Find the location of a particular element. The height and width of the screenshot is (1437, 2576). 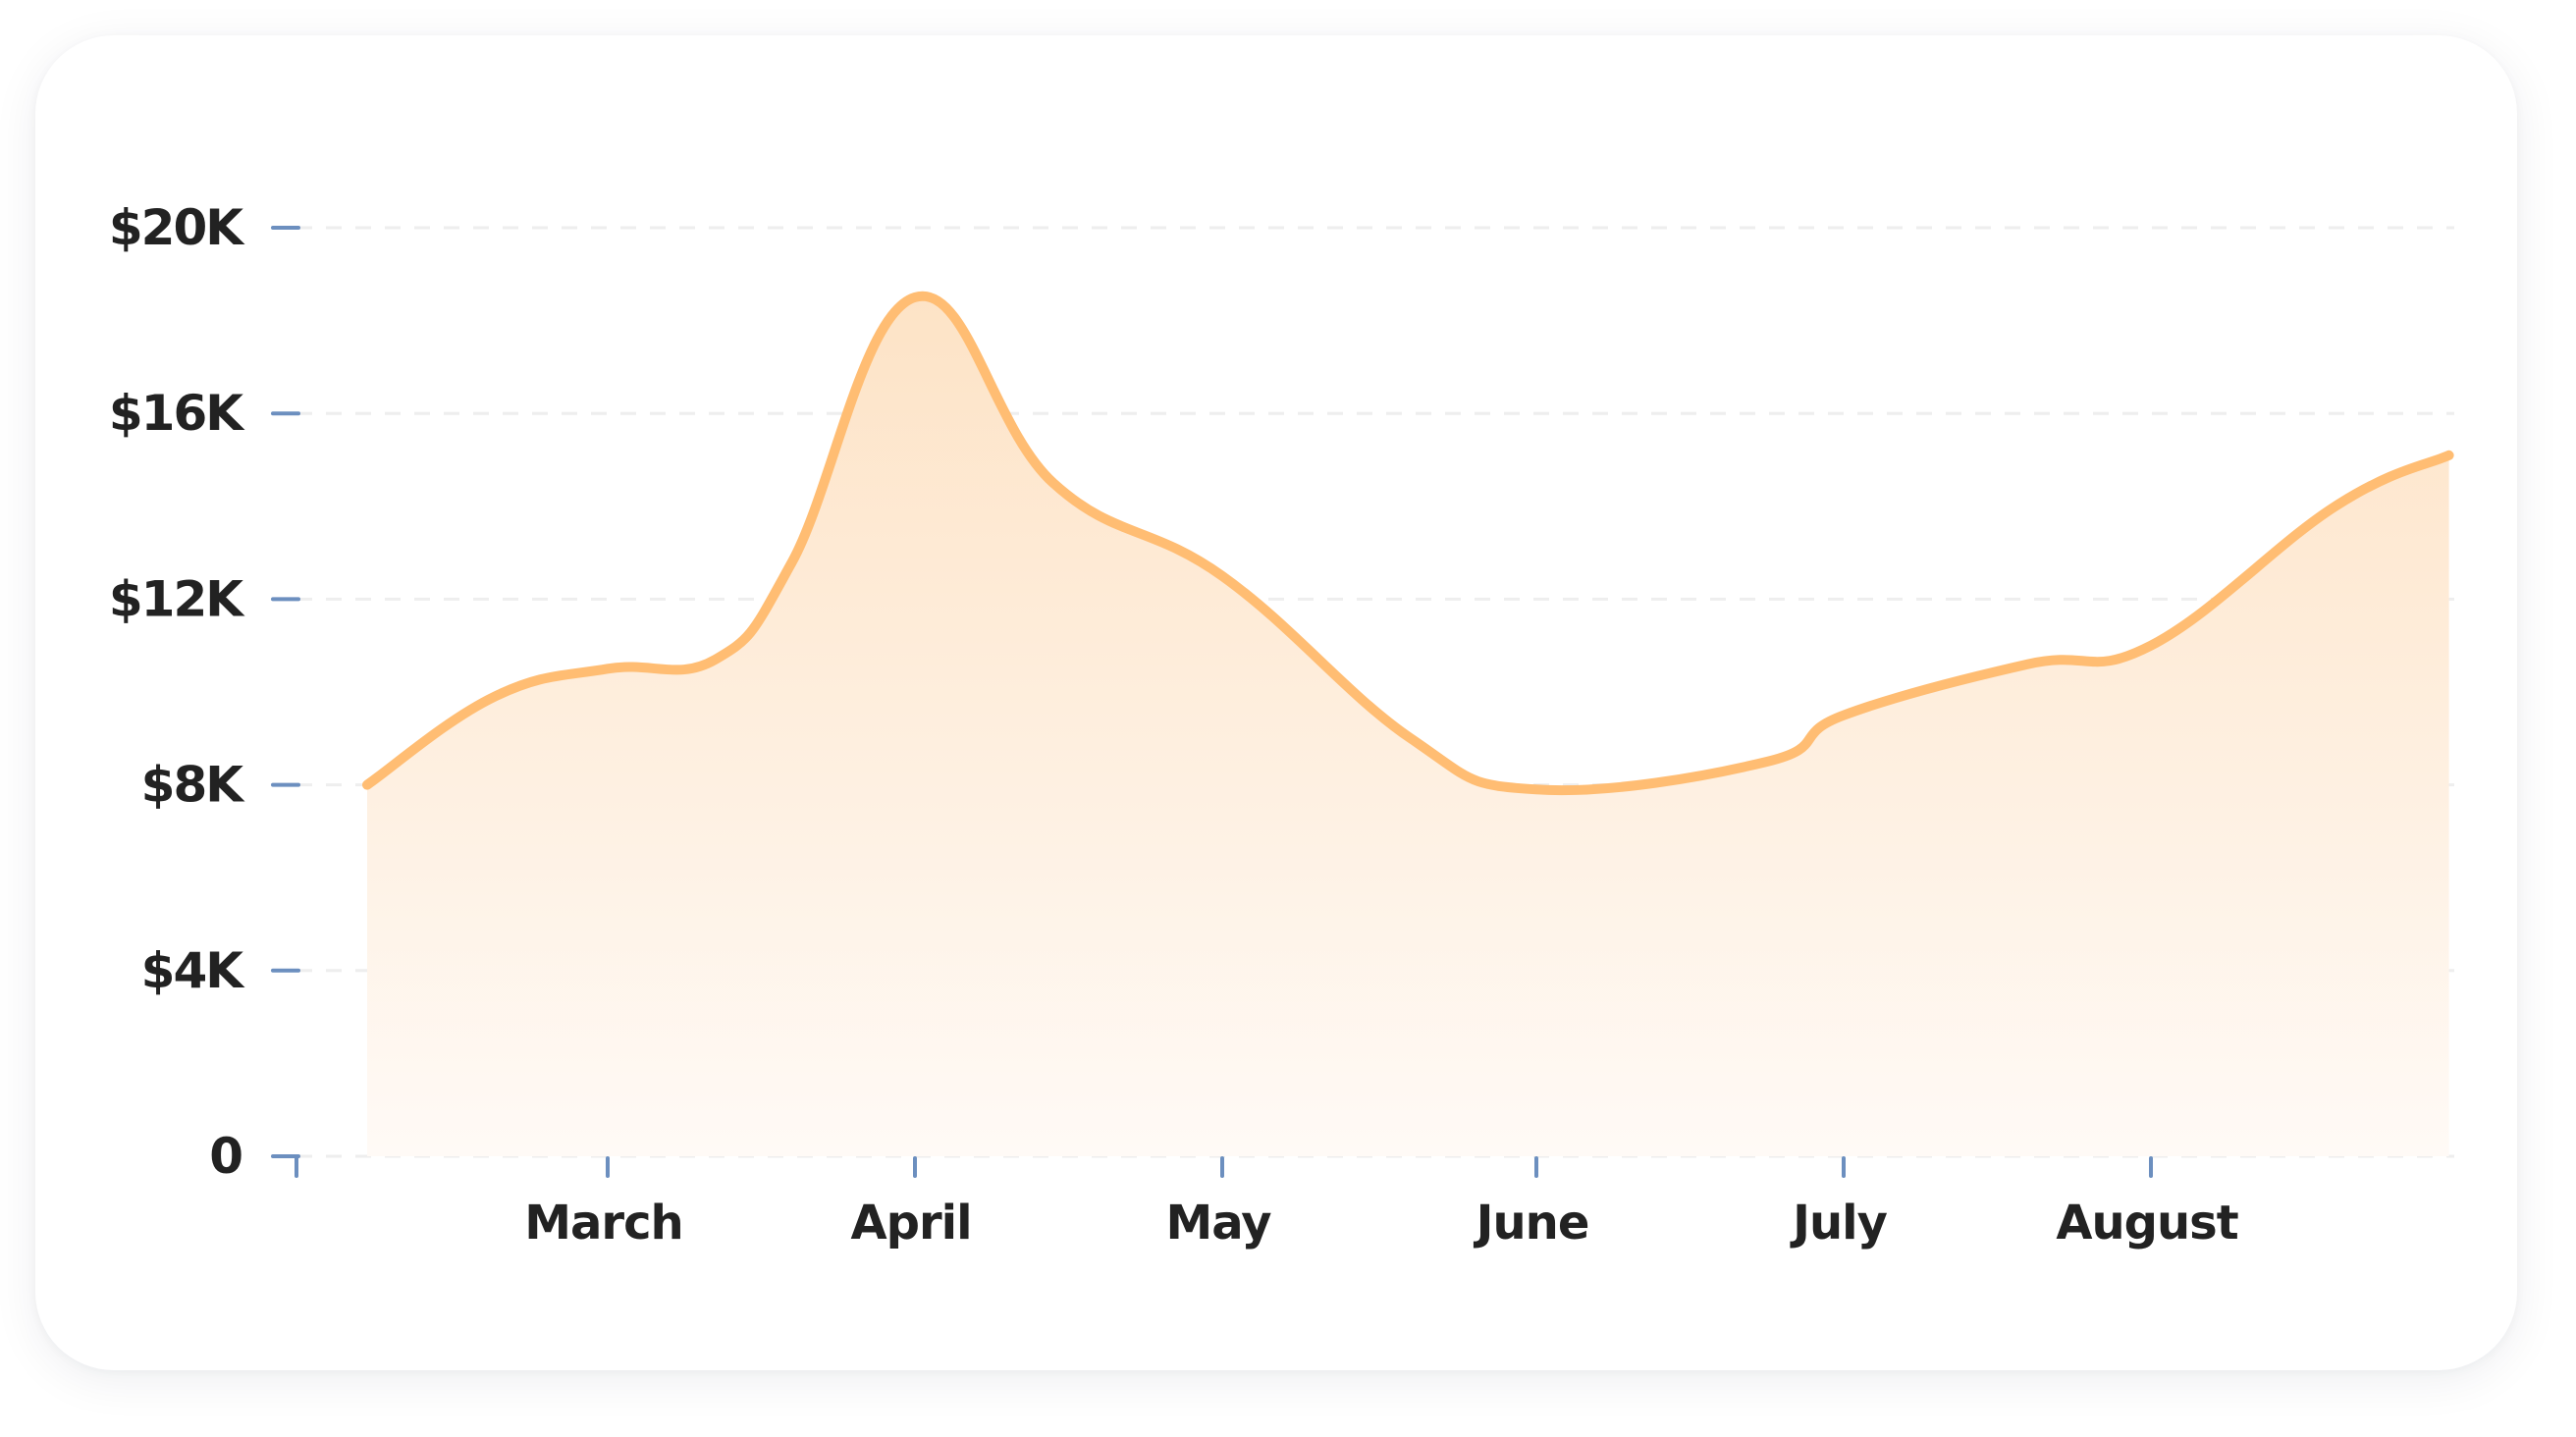

y-tick-label-4: $16K is located at coordinates (177, 413).